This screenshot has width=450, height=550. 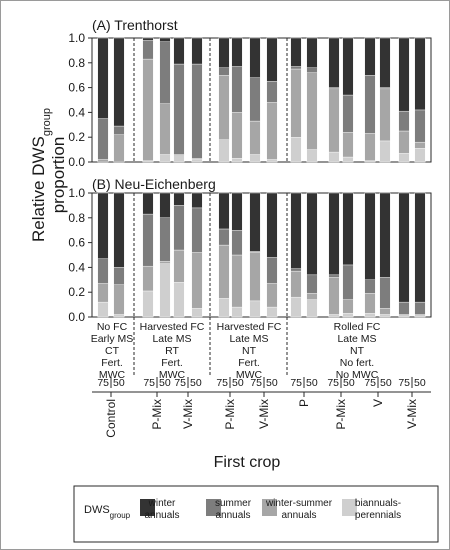 I want to click on y-tick-label: 0.4, so click(x=76, y=112).